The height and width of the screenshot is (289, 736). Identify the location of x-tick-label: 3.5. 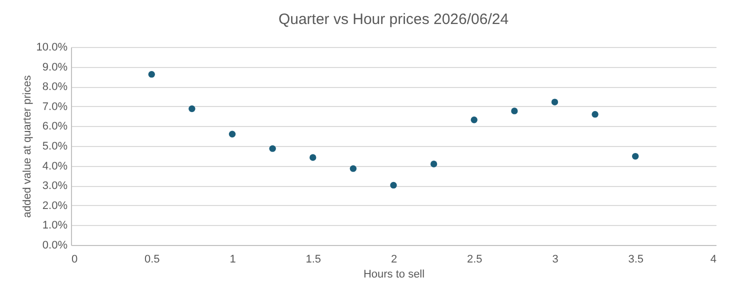
(636, 260).